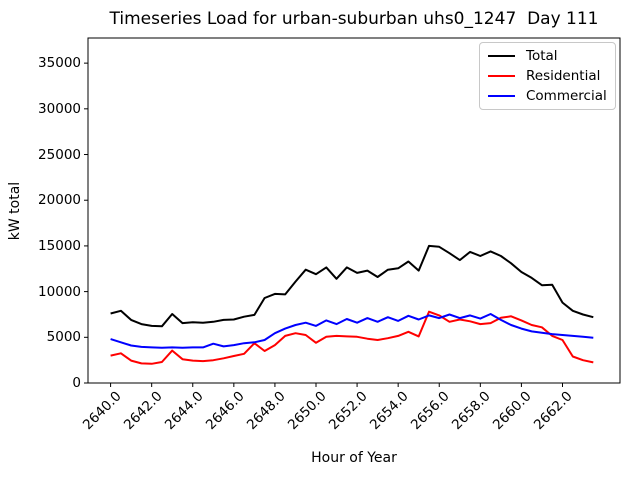  I want to click on legend-label: Total, so click(542, 55).